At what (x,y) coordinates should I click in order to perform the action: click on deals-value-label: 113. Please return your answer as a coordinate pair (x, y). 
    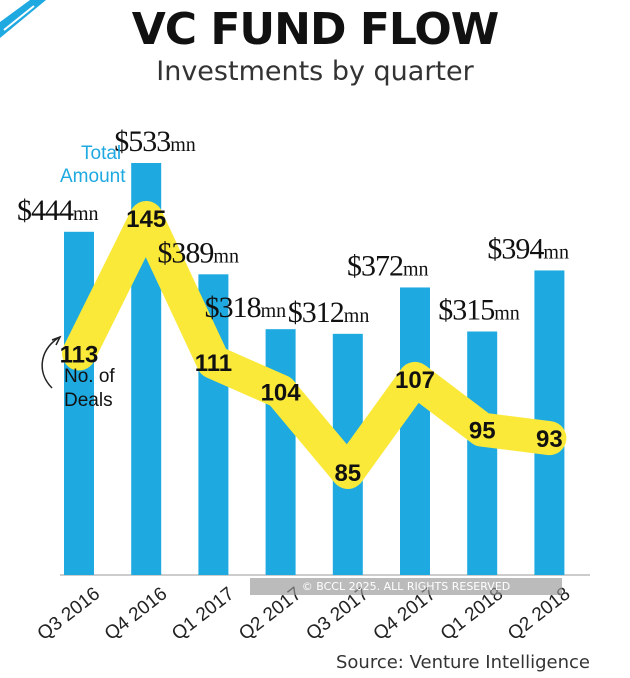
    Looking at the image, I should click on (79, 354).